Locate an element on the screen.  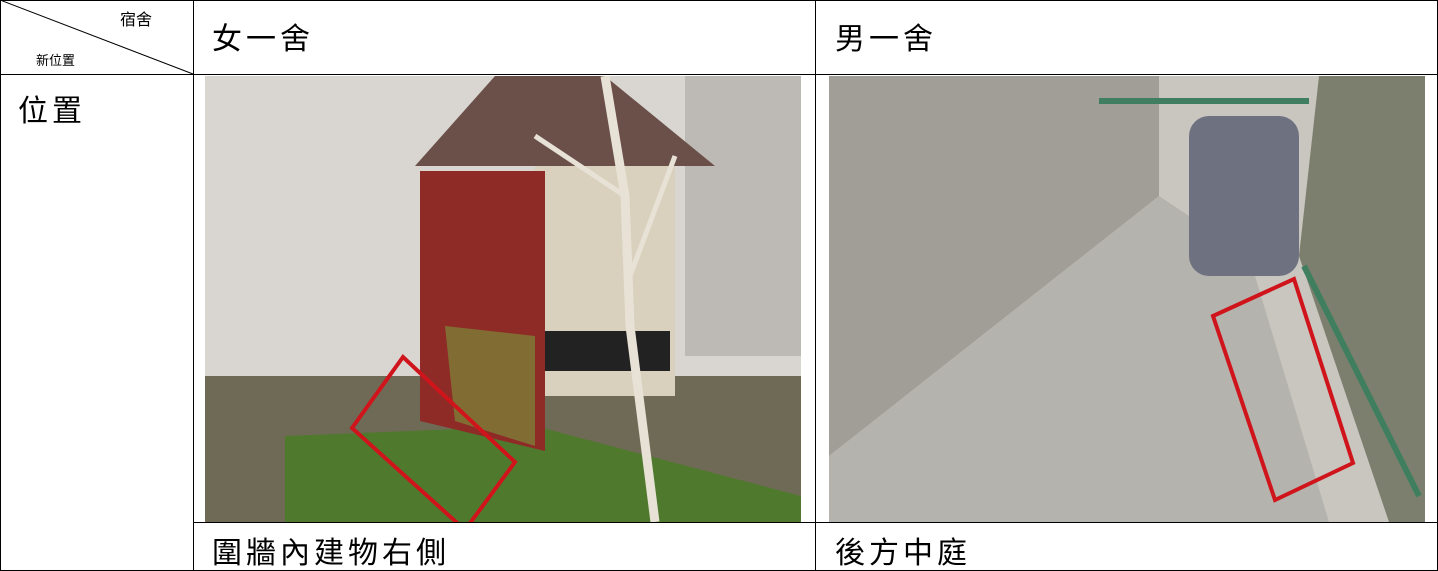
grass is located at coordinates (543, 474).